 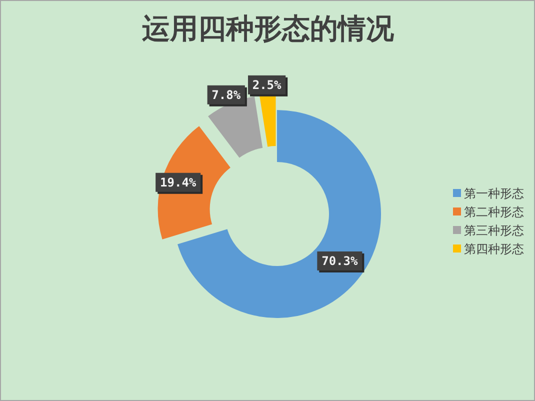 What do you see at coordinates (268, 28) in the screenshot?
I see `title: 运用四种形态的情况` at bounding box center [268, 28].